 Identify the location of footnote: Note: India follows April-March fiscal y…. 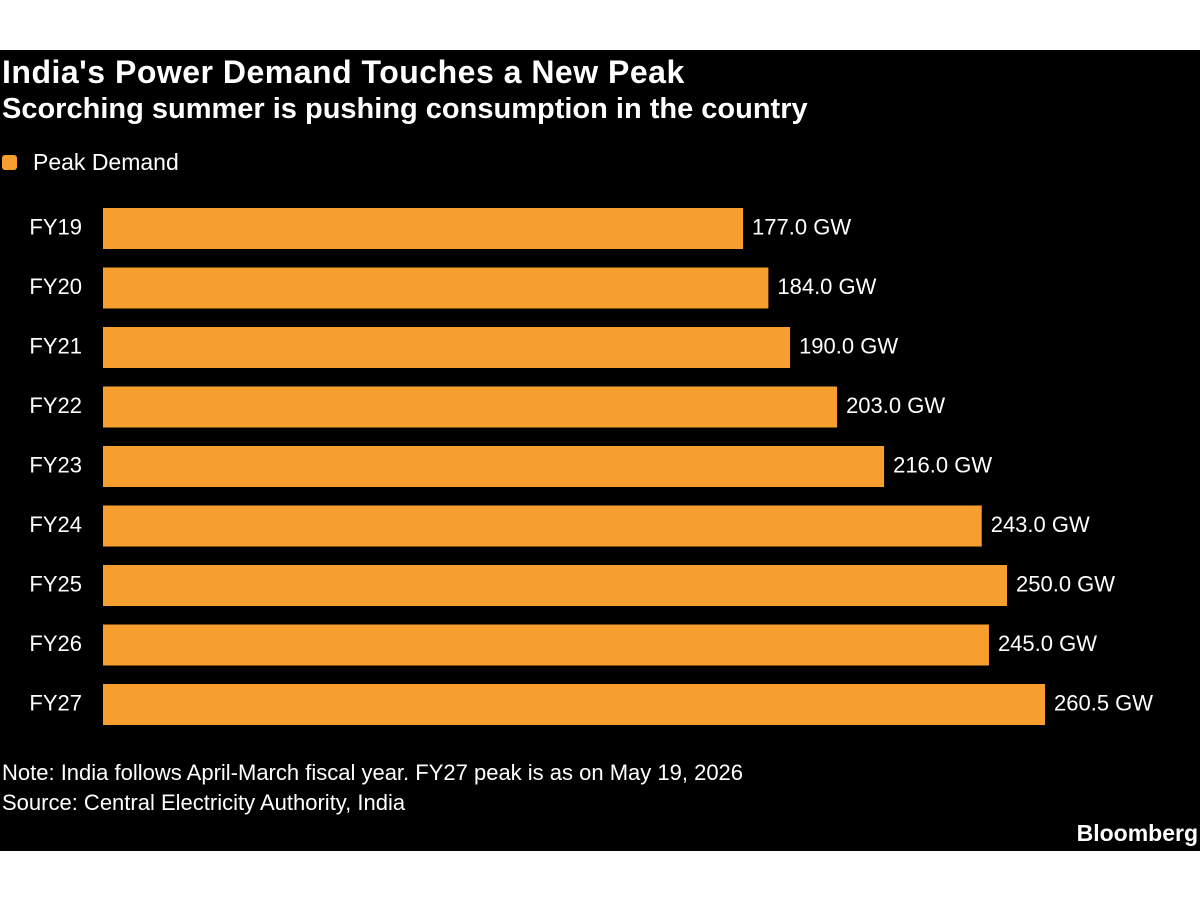
(372, 788).